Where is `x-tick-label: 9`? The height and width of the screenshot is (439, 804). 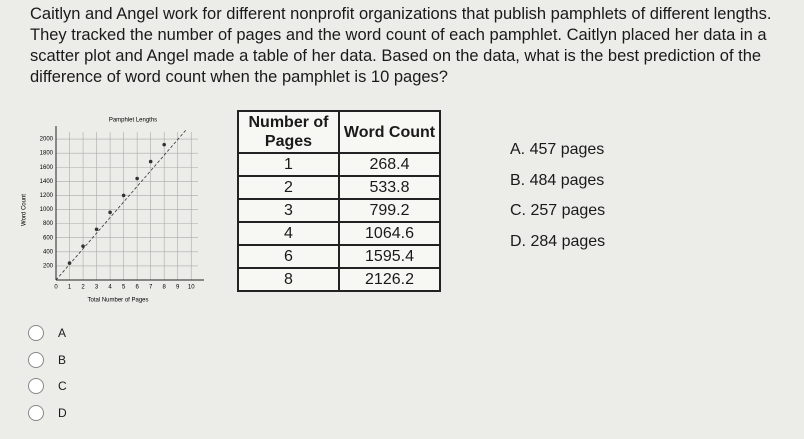 x-tick-label: 9 is located at coordinates (178, 288).